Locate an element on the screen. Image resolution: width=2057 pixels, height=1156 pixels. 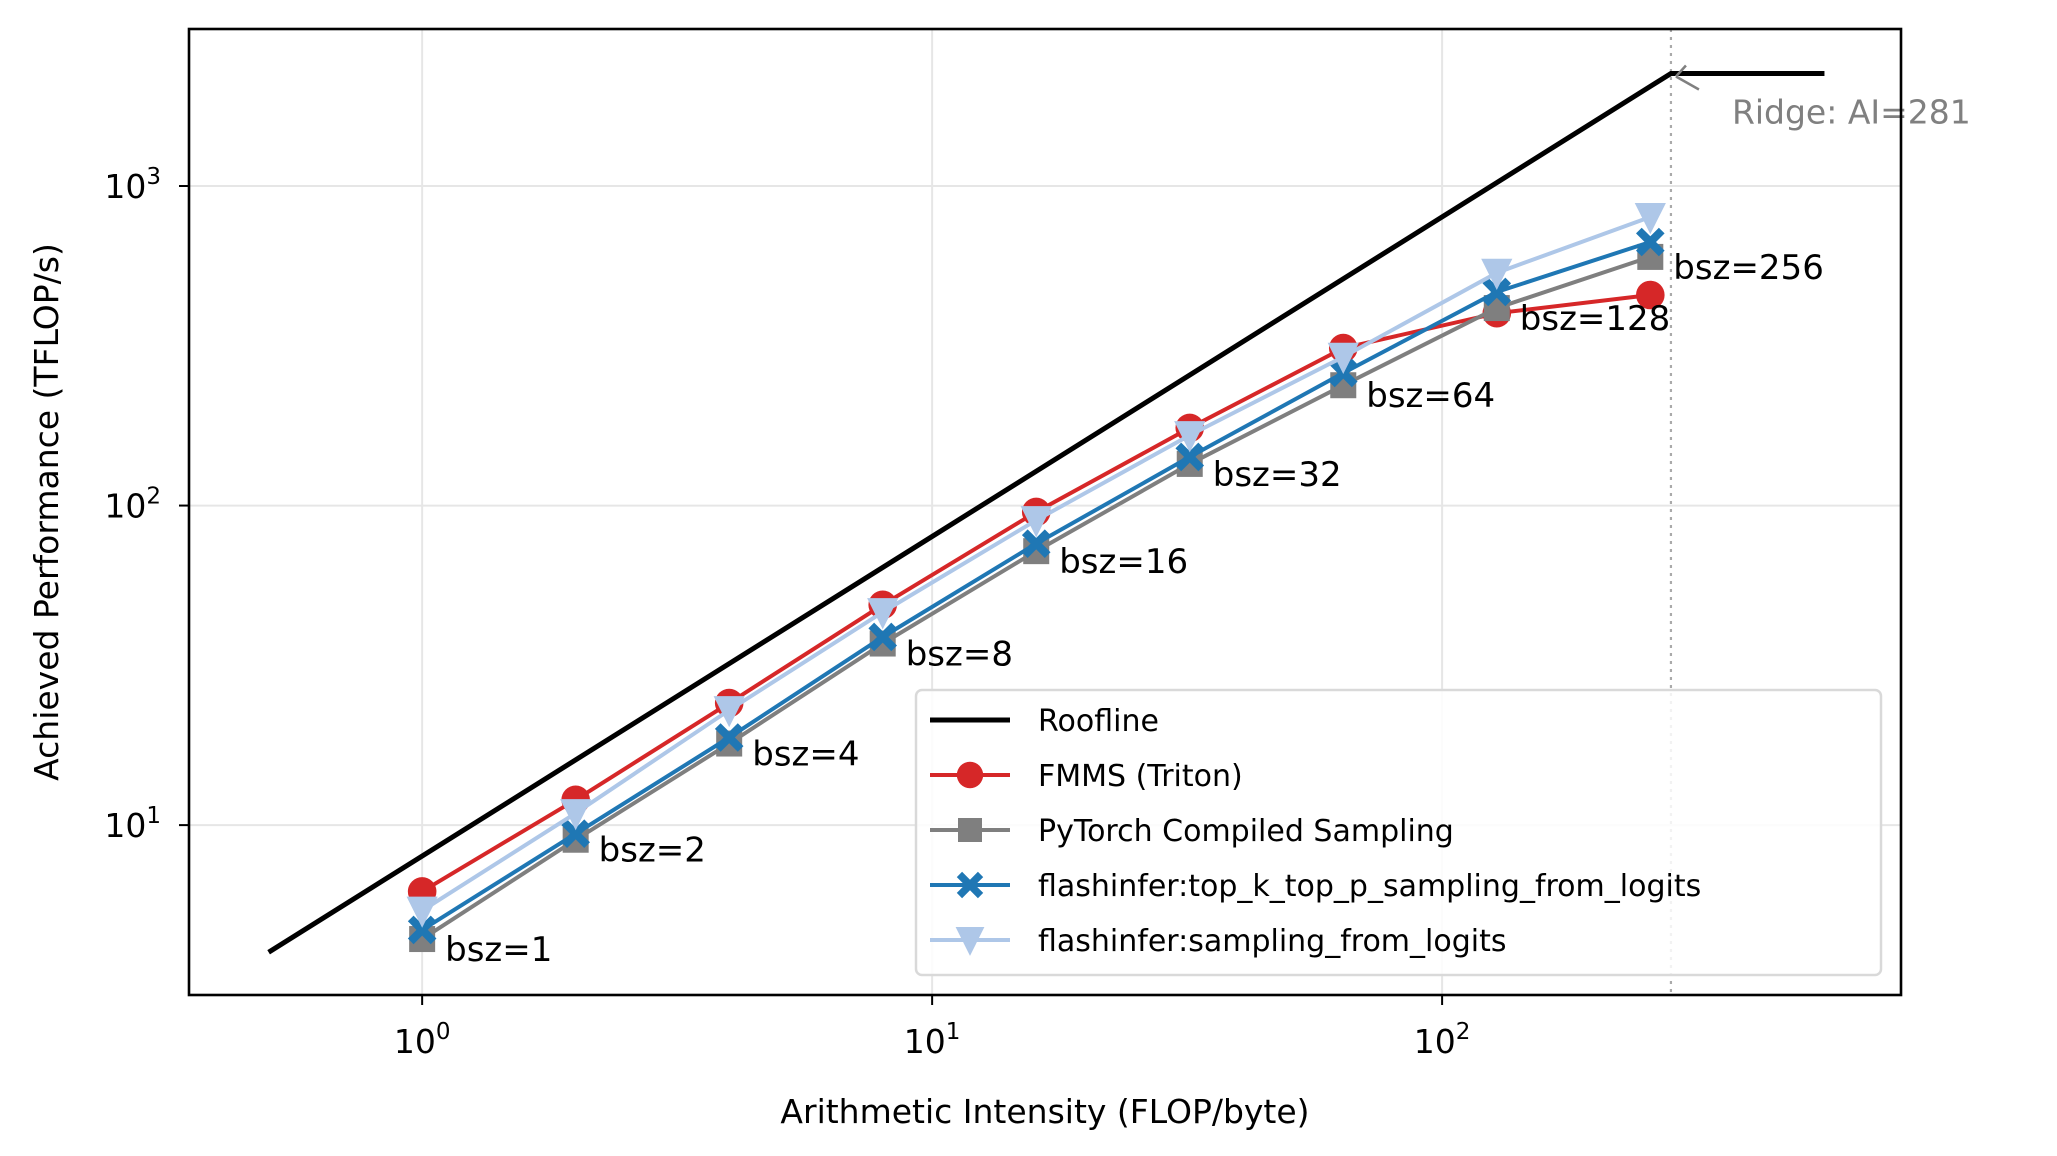
point-label: bsz=64 is located at coordinates (1430, 396).